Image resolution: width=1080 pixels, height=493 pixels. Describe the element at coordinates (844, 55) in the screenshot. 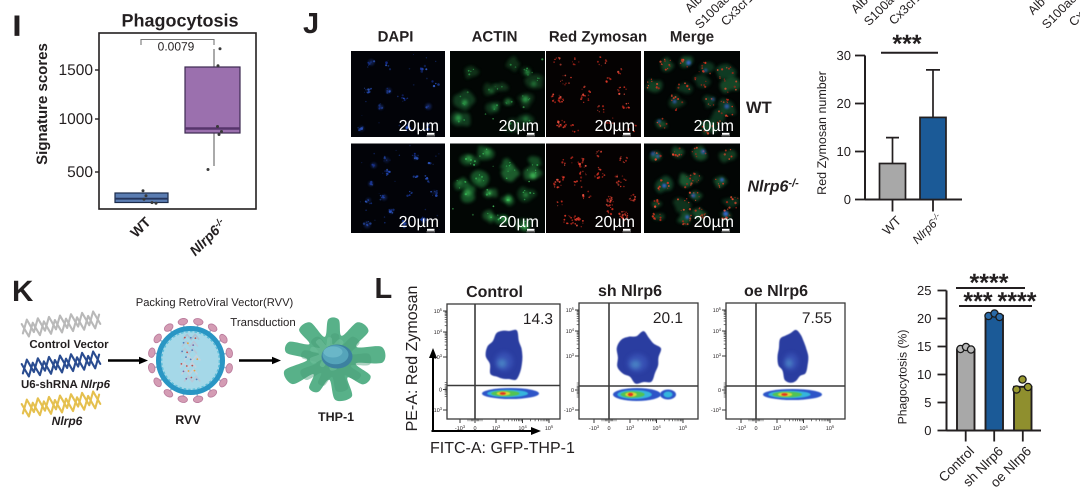

I see `svg-text: 30` at that location.